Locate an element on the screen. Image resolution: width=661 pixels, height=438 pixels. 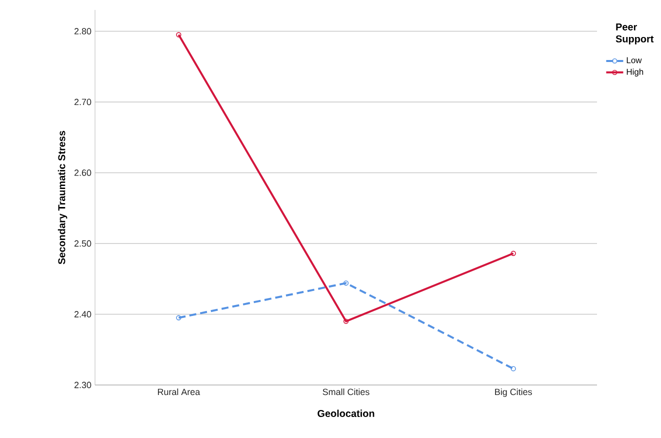
y-tick-label: 2.80 is located at coordinates (83, 31).